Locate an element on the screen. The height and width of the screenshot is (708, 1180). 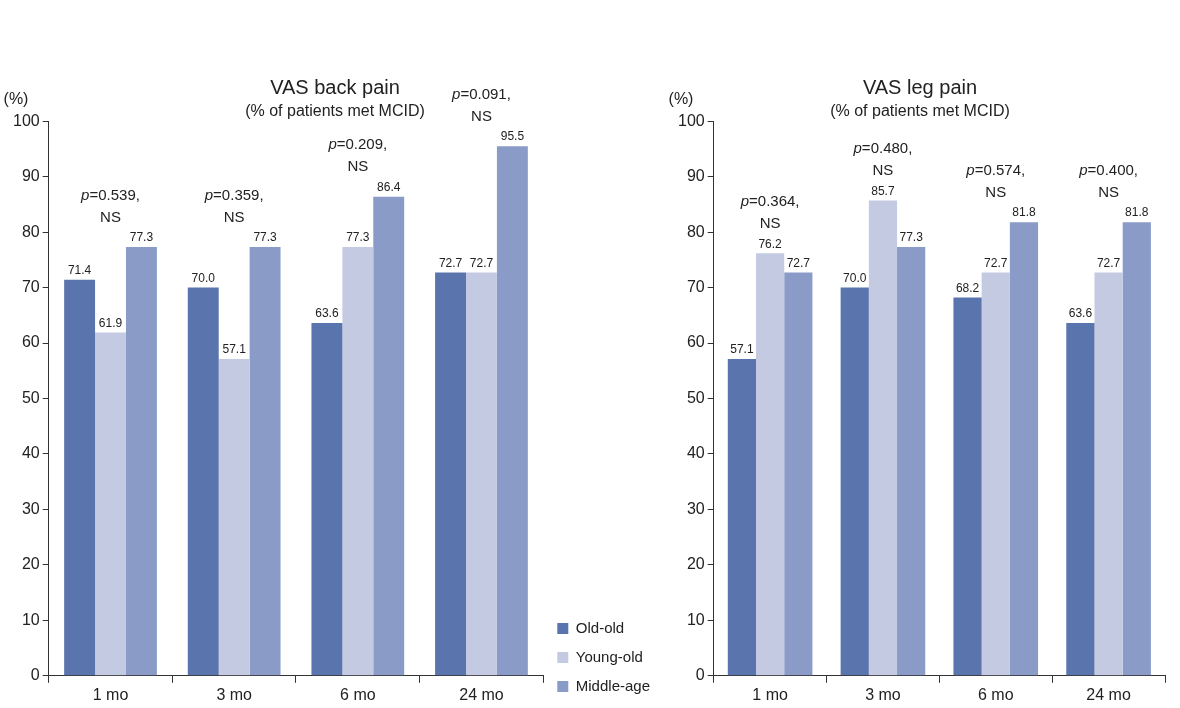
annotation: p=0.480, NS is located at coordinates (882, 159).